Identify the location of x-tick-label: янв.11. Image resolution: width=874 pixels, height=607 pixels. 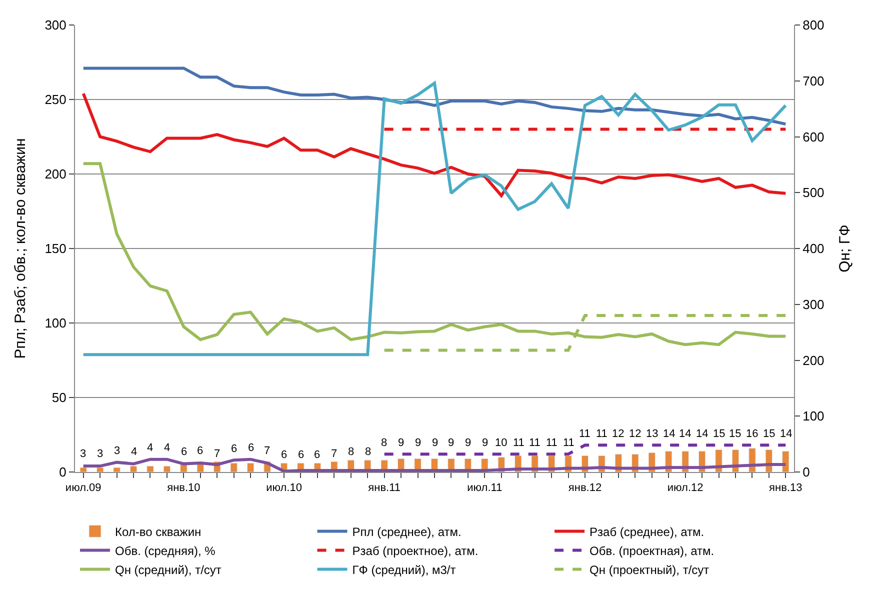
(384, 488).